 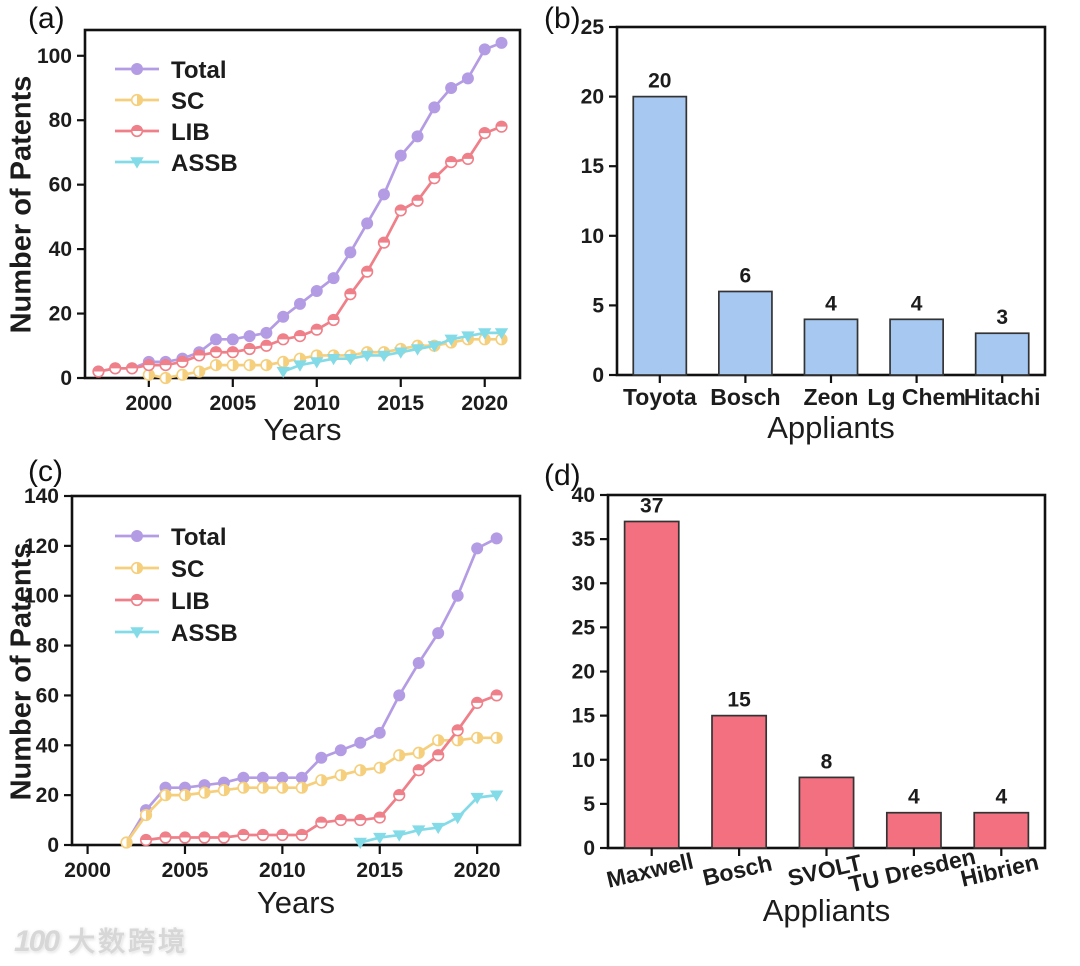 I want to click on bar-hibrien, so click(x=1001, y=830).